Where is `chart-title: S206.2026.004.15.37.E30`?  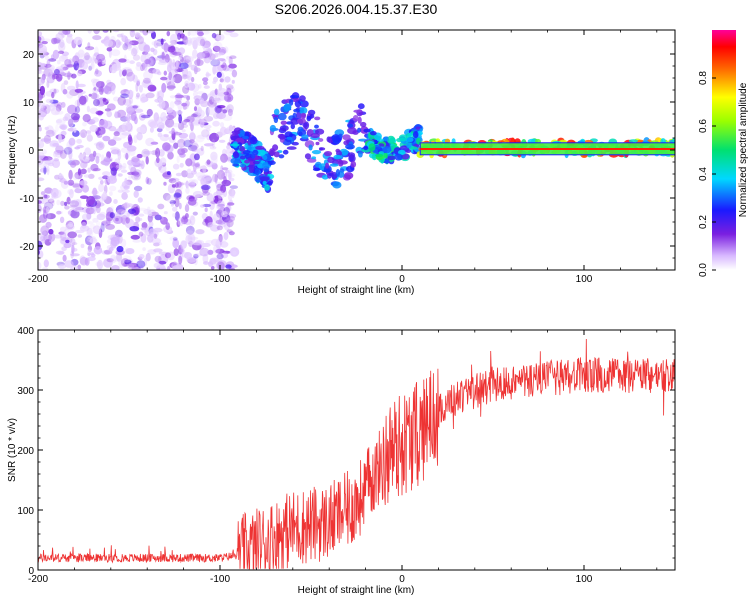
chart-title: S206.2026.004.15.37.E30 is located at coordinates (356, 9).